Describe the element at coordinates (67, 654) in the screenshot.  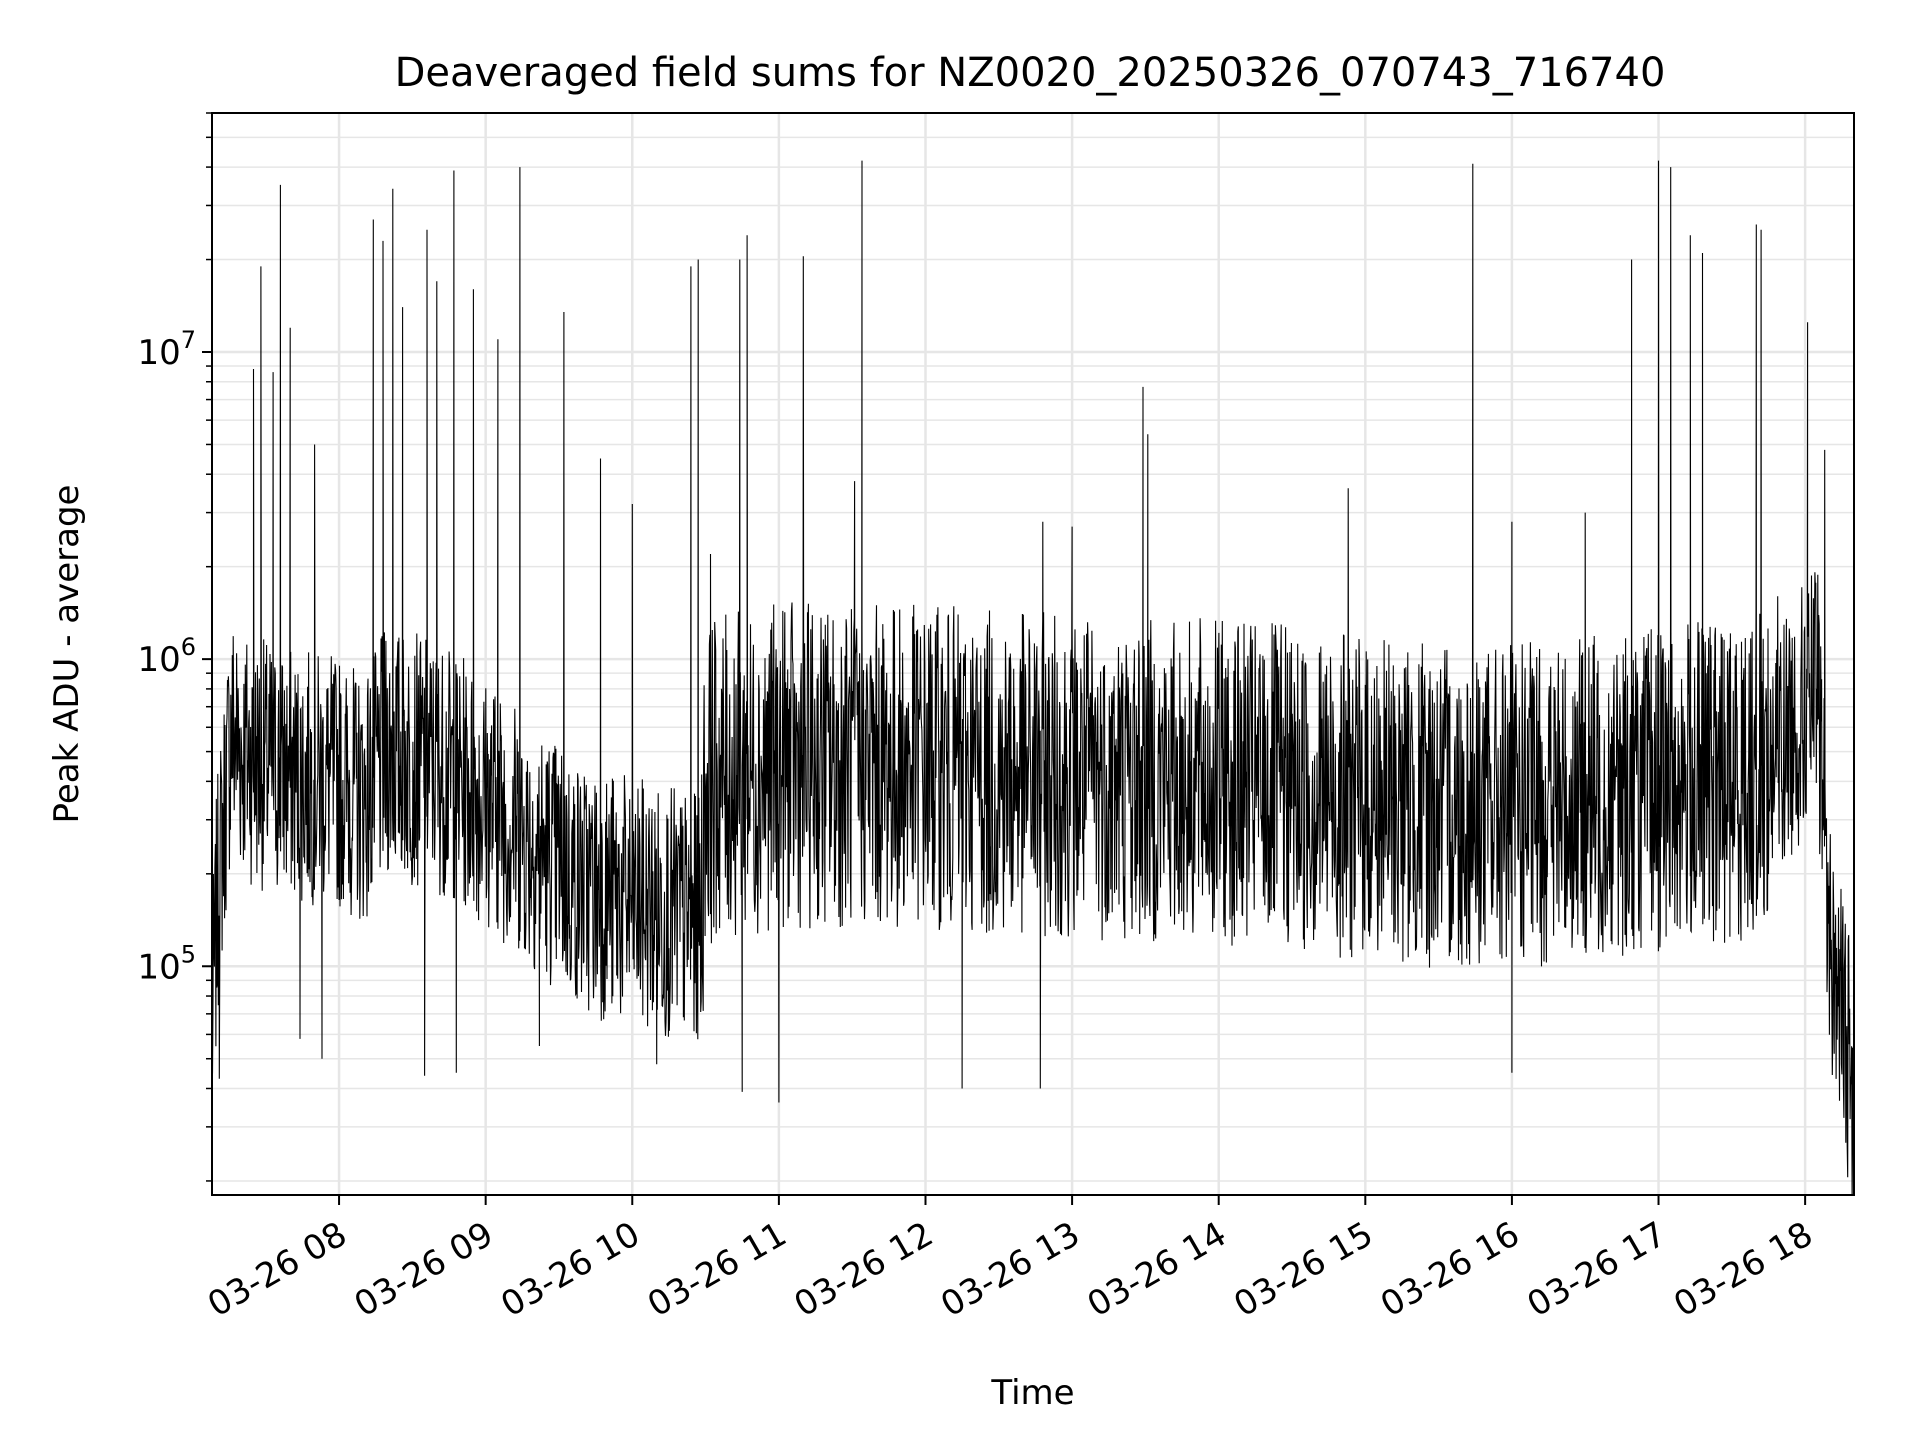
I see `y-axis-label: Peak ADU - average` at that location.